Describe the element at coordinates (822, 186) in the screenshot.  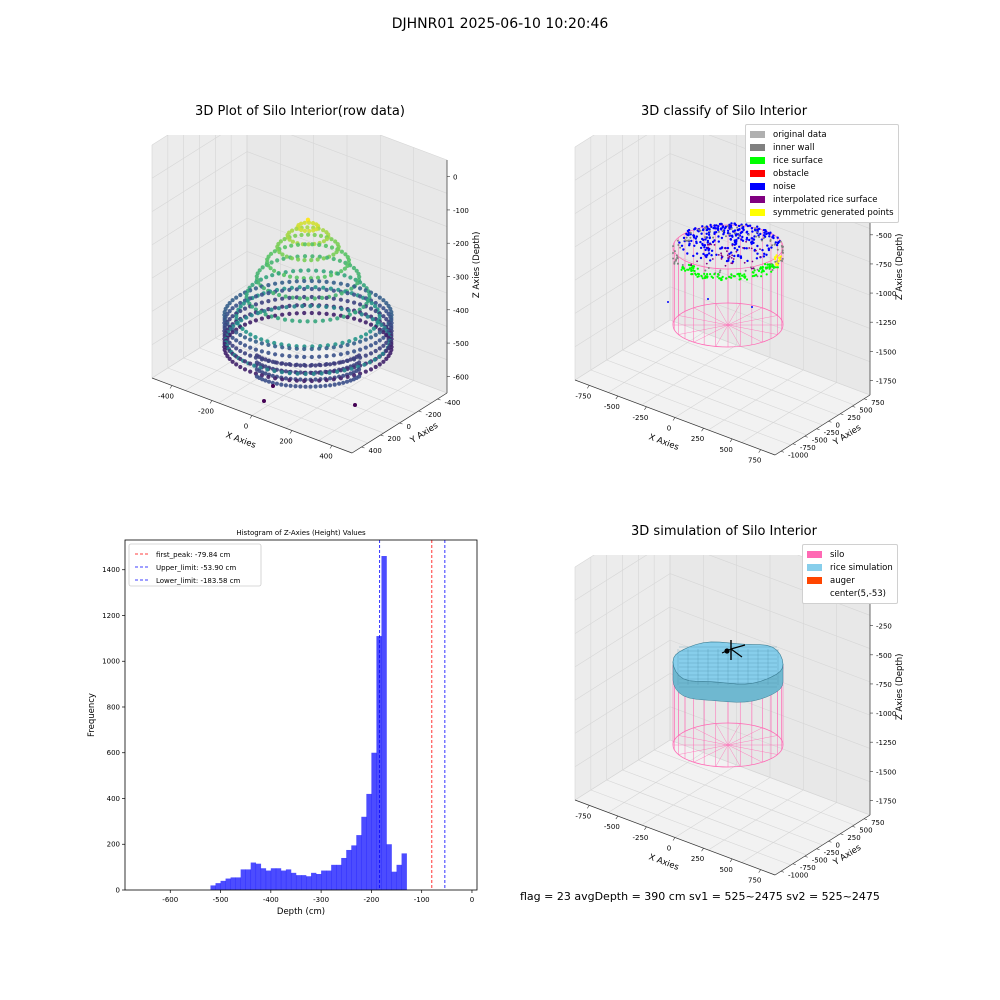
I see `classify-legend-item: noise` at that location.